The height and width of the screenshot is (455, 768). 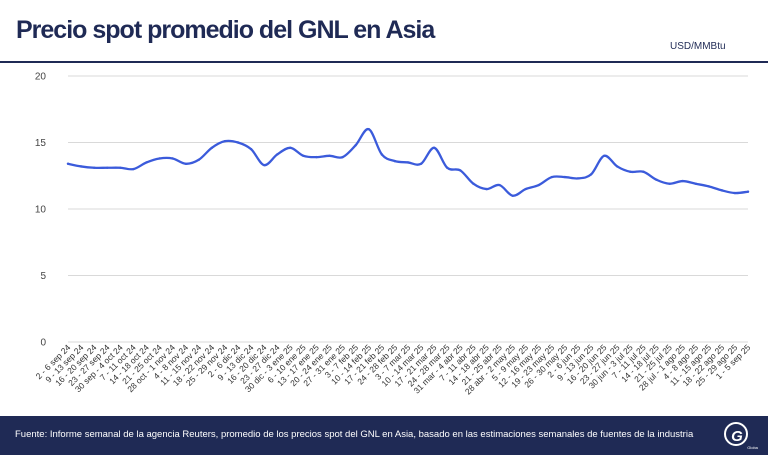 I want to click on svg-text: G, so click(x=737, y=436).